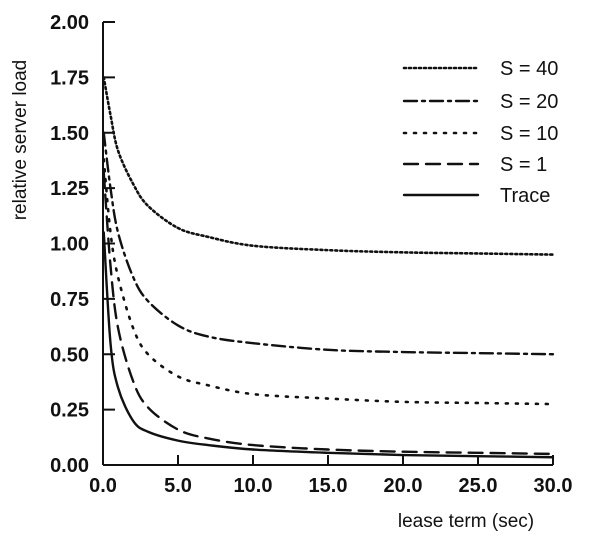 The width and height of the screenshot is (602, 539). I want to click on y-tick-label: 1.50, so click(69, 134).